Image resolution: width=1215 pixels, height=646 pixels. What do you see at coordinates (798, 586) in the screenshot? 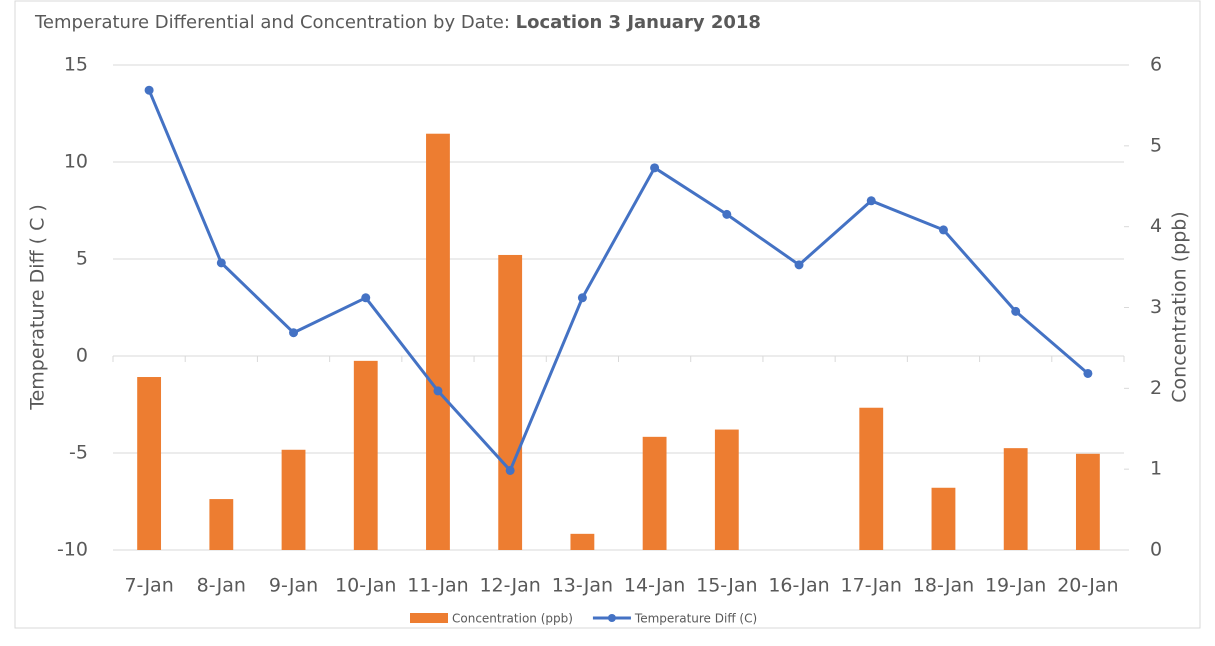
I see `x-tick-label: 16-Jan` at bounding box center [798, 586].